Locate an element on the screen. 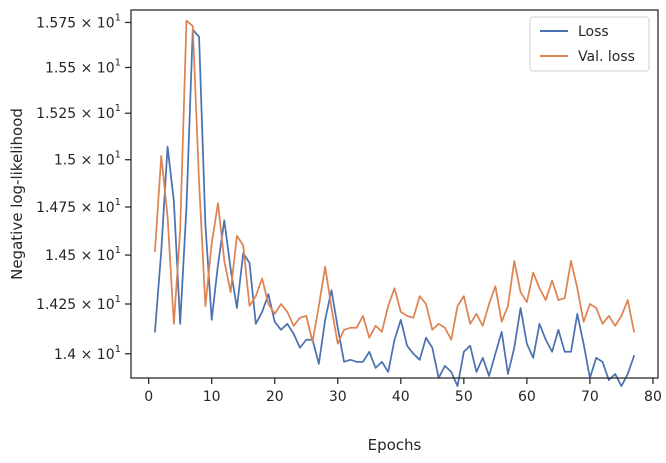 Image resolution: width=666 pixels, height=463 pixels. legend-label: Loss is located at coordinates (593, 32).